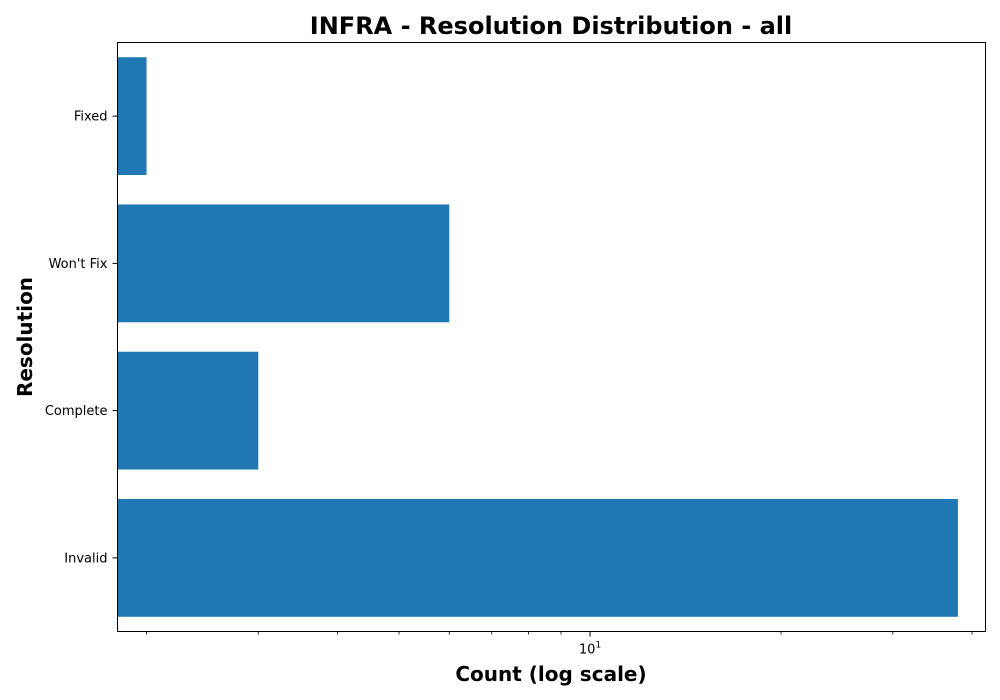  What do you see at coordinates (551, 26) in the screenshot?
I see `chart-title: INFRA - Resolution Distribution - all` at bounding box center [551, 26].